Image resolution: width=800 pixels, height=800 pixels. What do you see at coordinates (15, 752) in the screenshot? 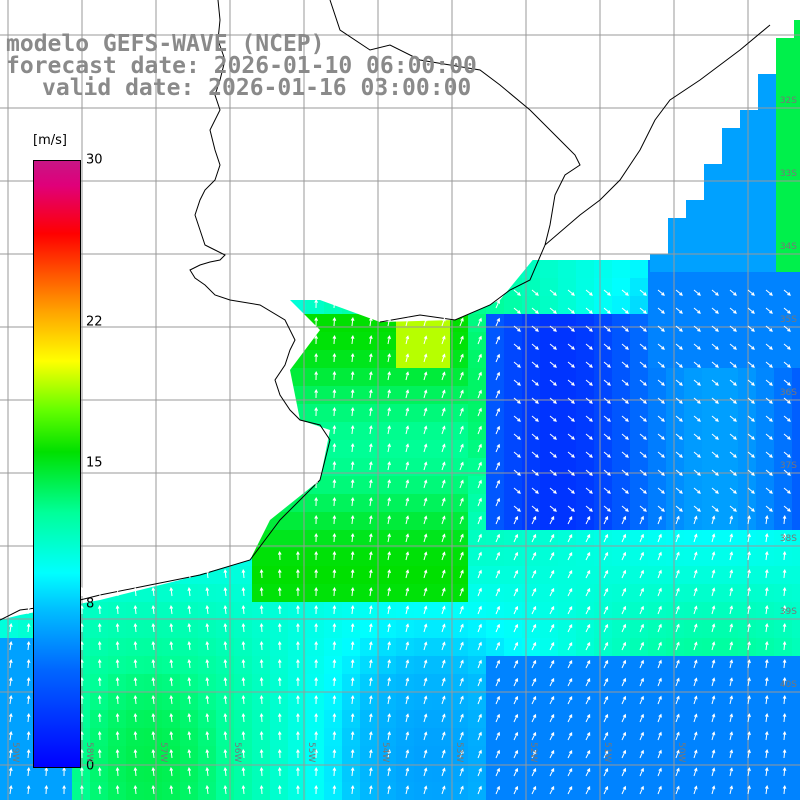
I see `longitude-label: 59W` at bounding box center [15, 752].